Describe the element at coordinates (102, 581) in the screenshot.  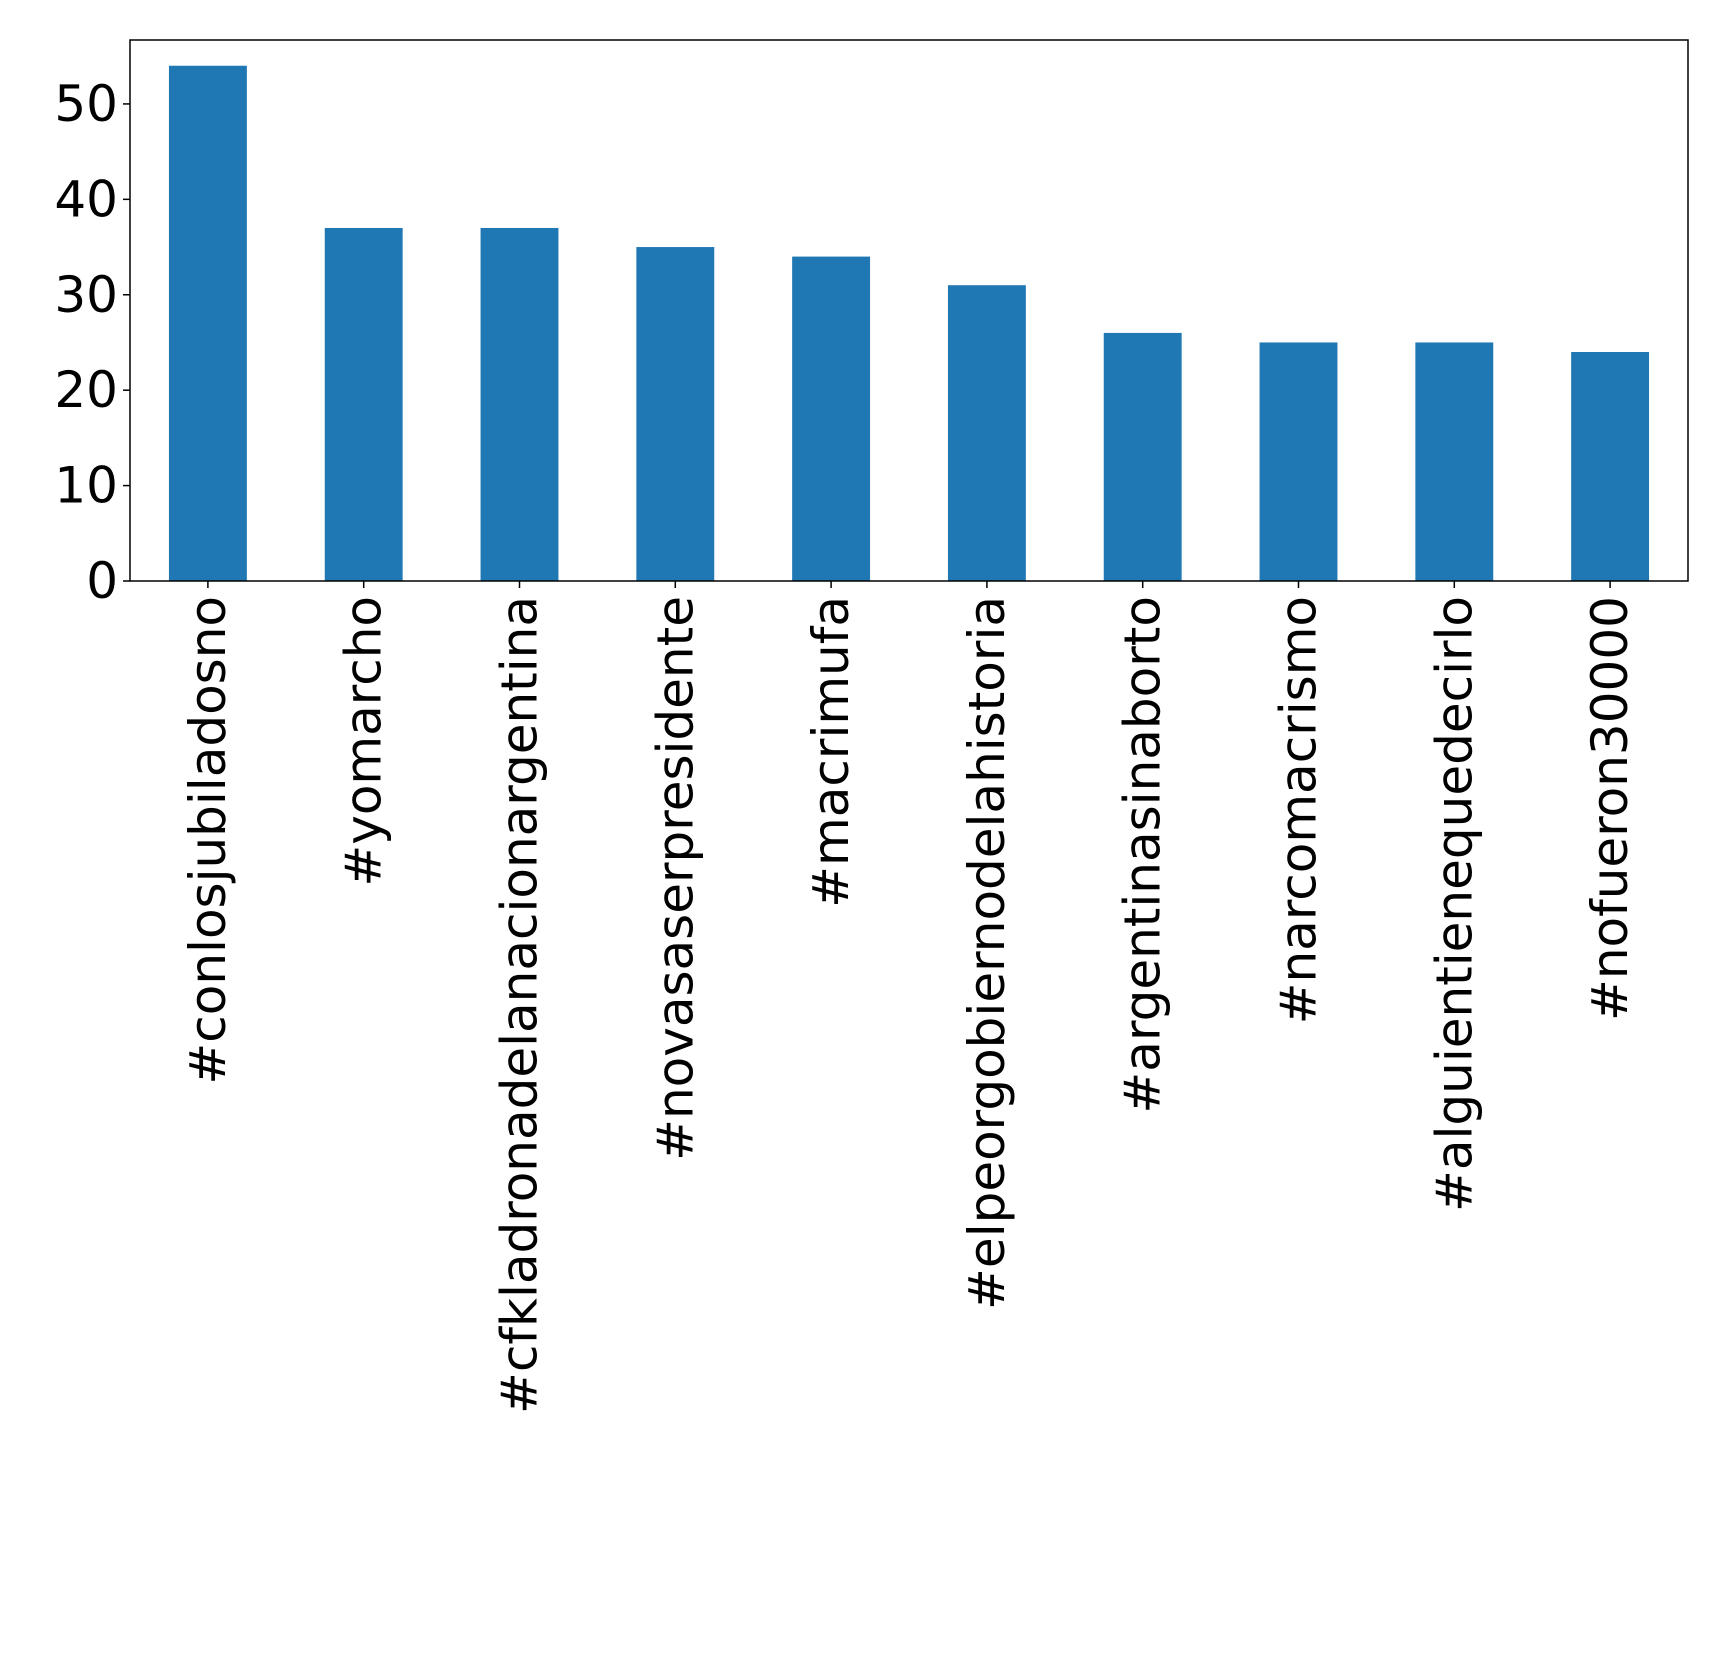
I see `y-tick-label: 0` at that location.